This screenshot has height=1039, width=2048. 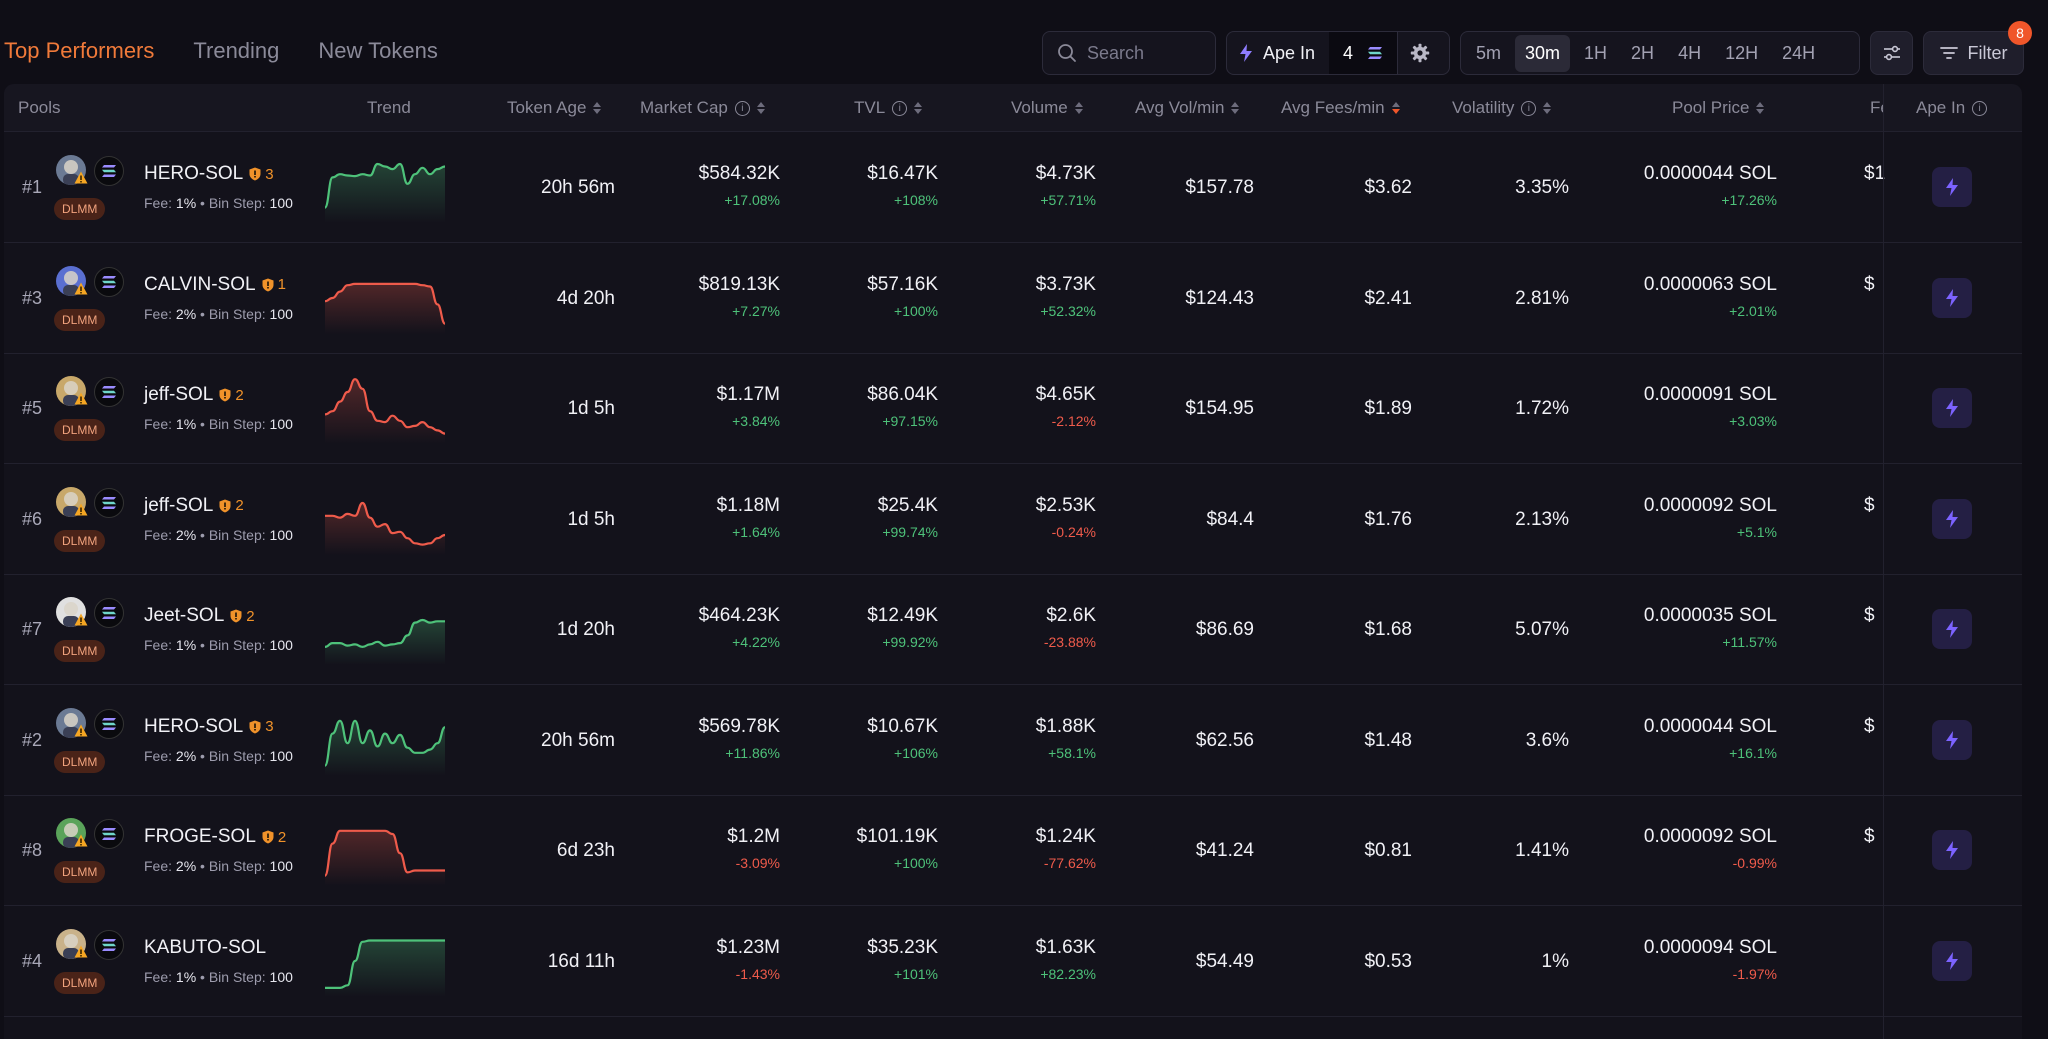 What do you see at coordinates (1742, 52) in the screenshot?
I see `timeframe-12h: 12H` at bounding box center [1742, 52].